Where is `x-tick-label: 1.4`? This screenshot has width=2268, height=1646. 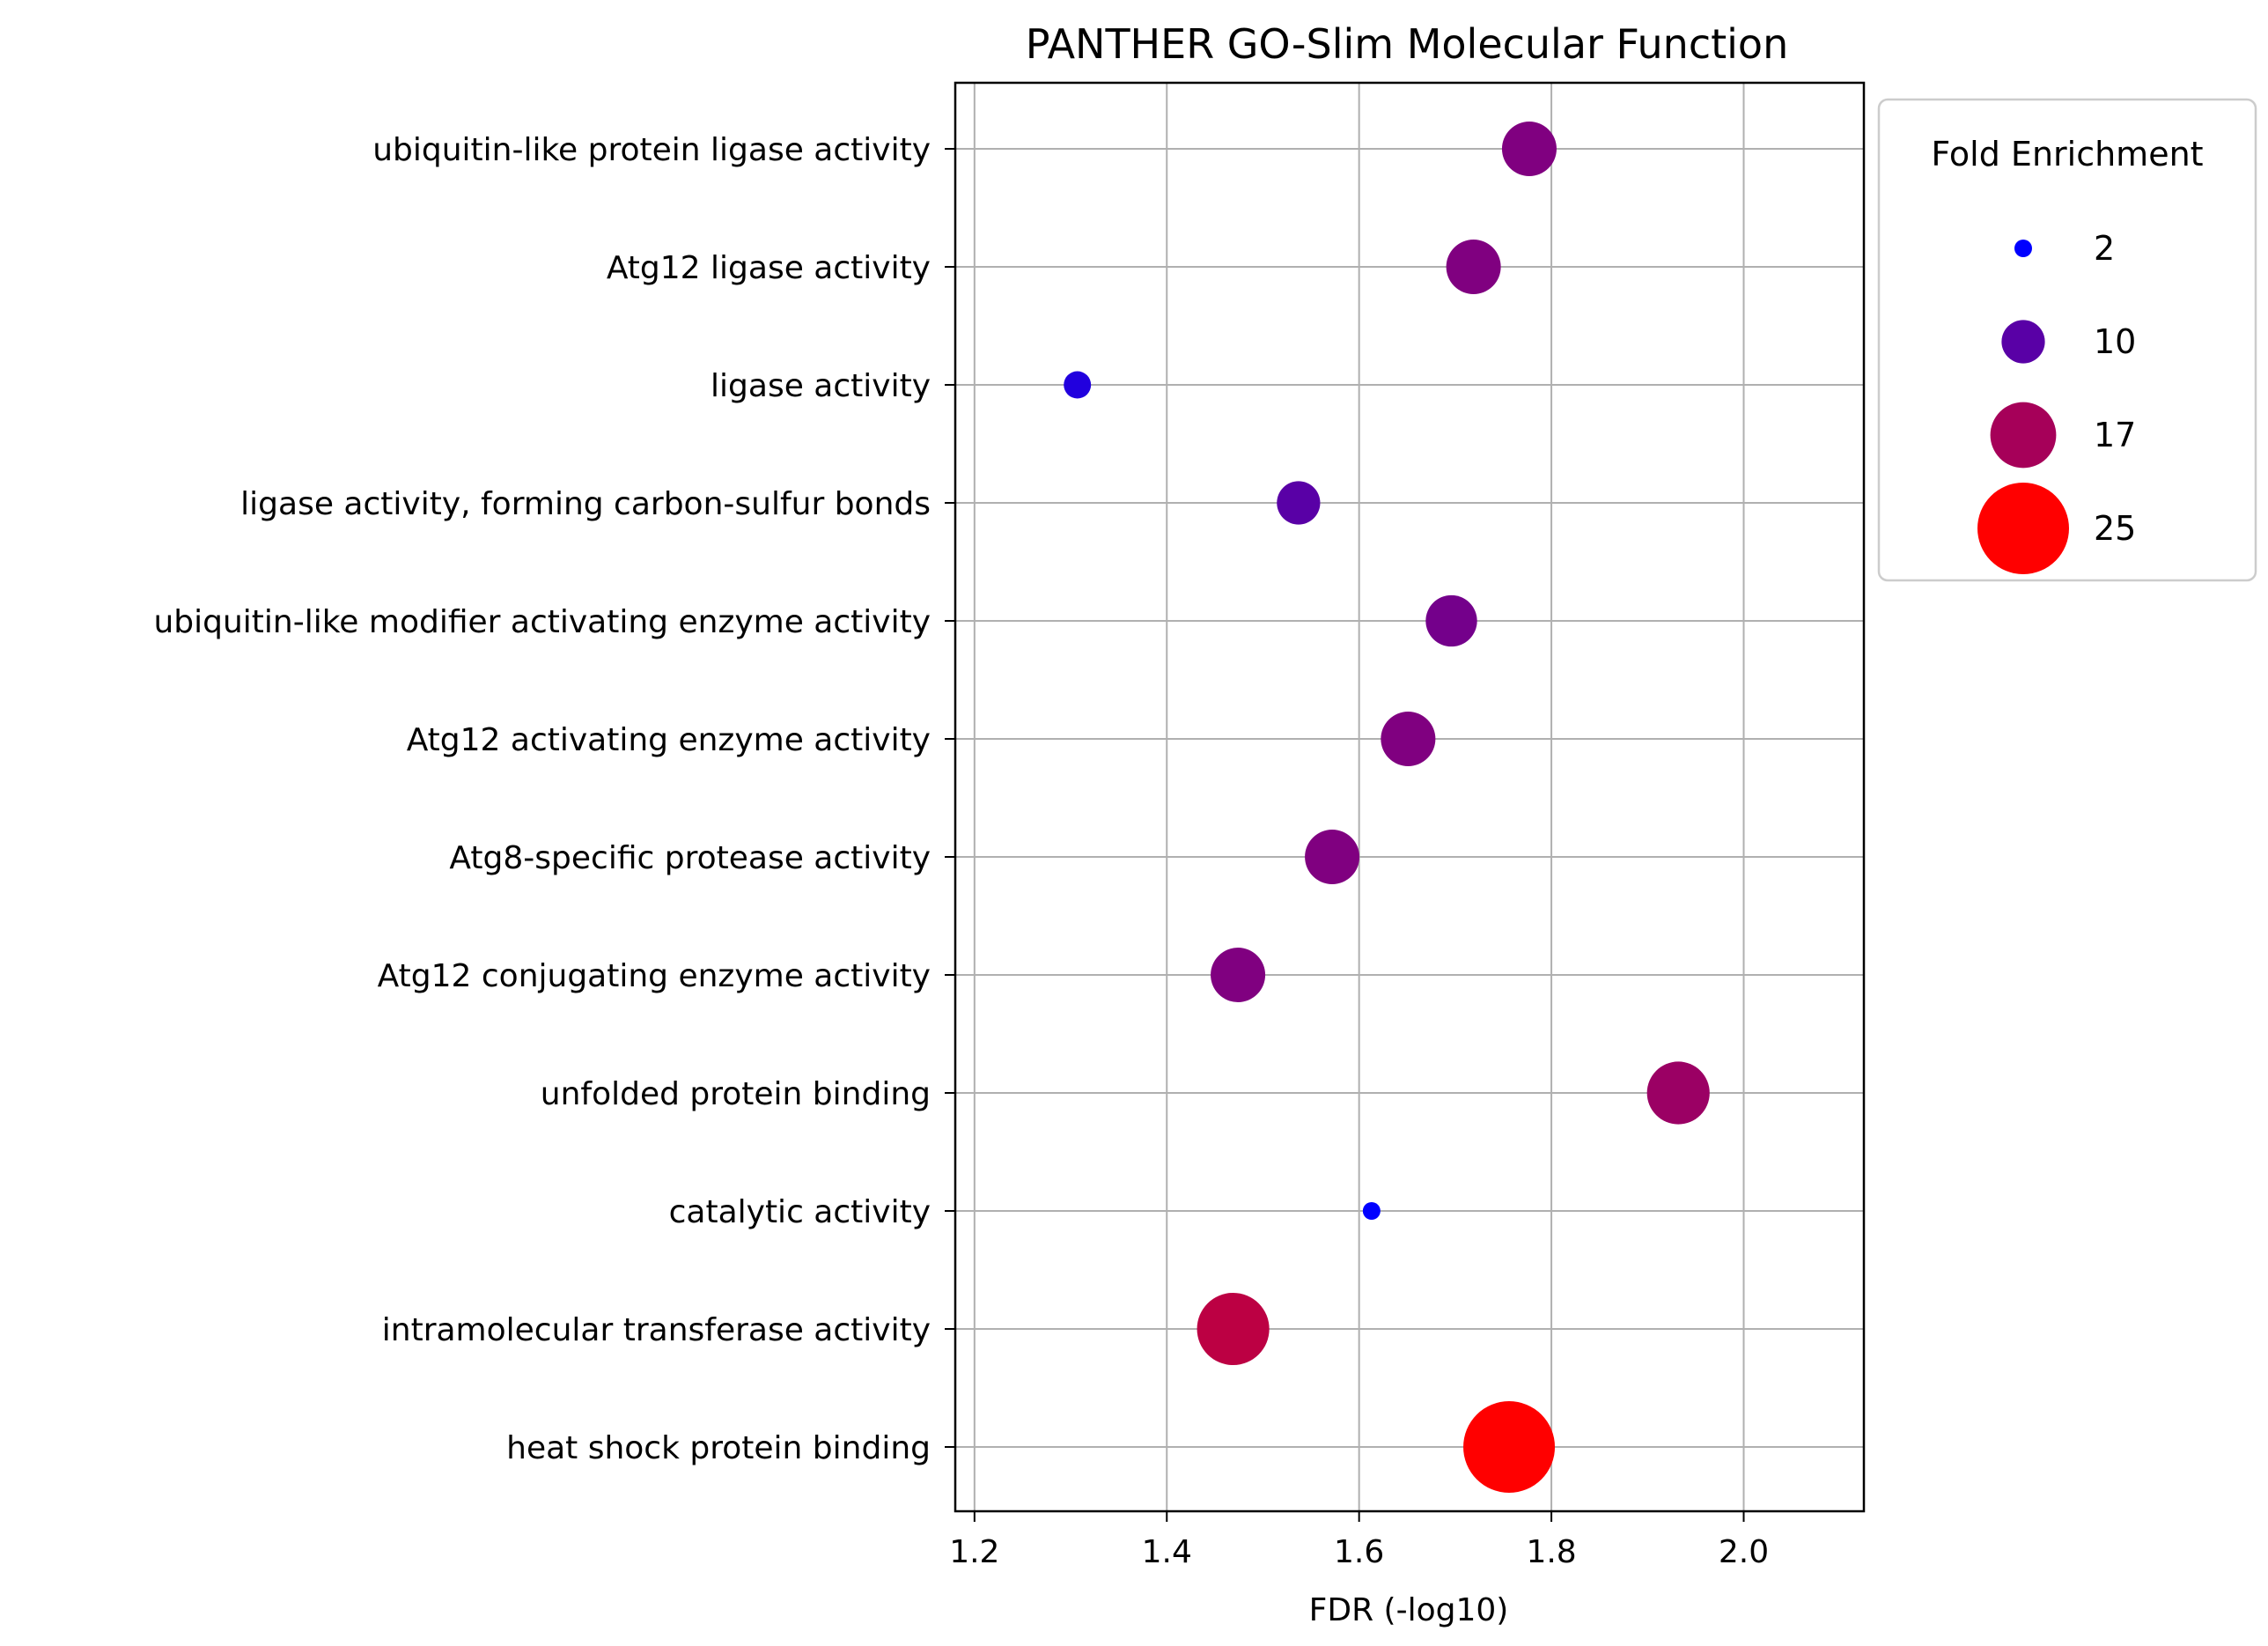
x-tick-label: 1.4 is located at coordinates (1167, 1552).